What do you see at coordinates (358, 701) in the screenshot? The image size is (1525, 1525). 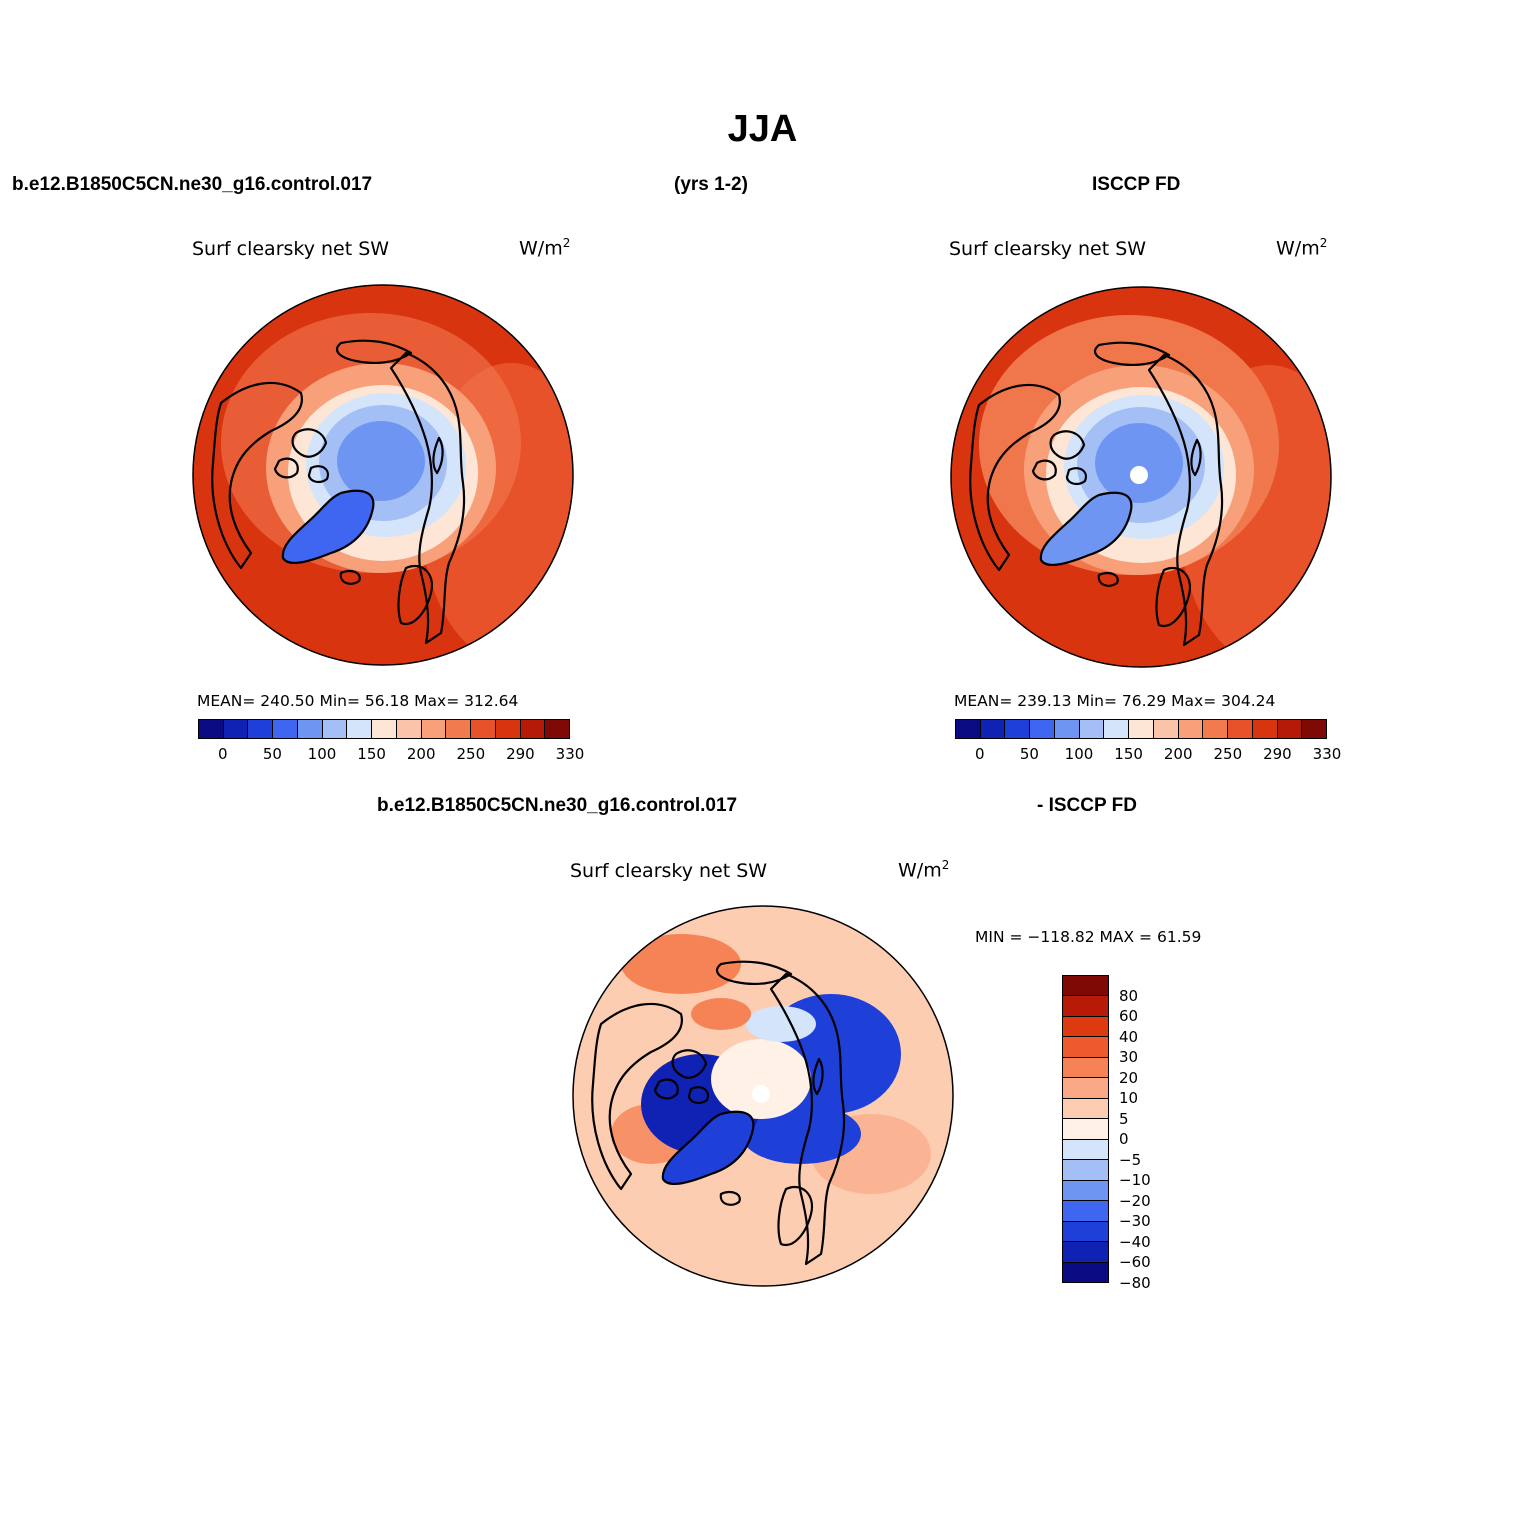 I see `panel1-stats: MEAN= 240.50 Min= 56.18 Max= 312.64` at bounding box center [358, 701].